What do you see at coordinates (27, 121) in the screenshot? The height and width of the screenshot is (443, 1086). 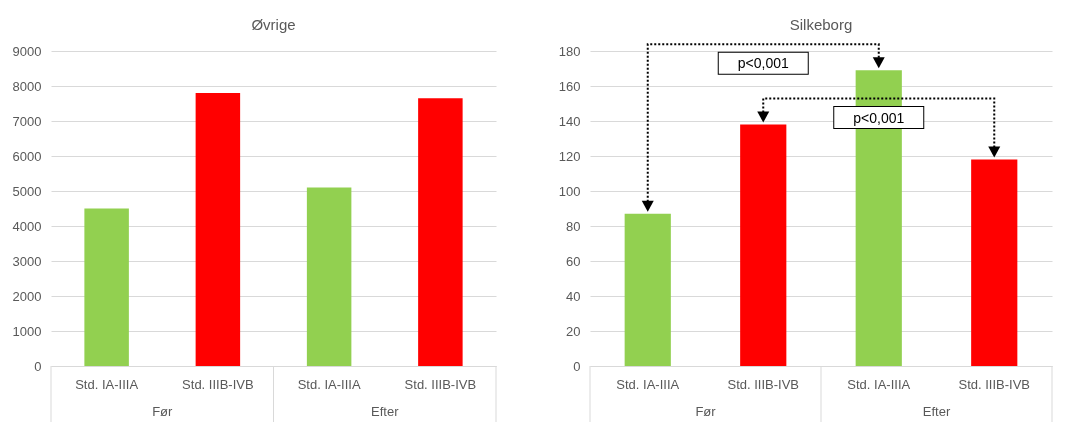 I see `y-tick-label: 7000` at bounding box center [27, 121].